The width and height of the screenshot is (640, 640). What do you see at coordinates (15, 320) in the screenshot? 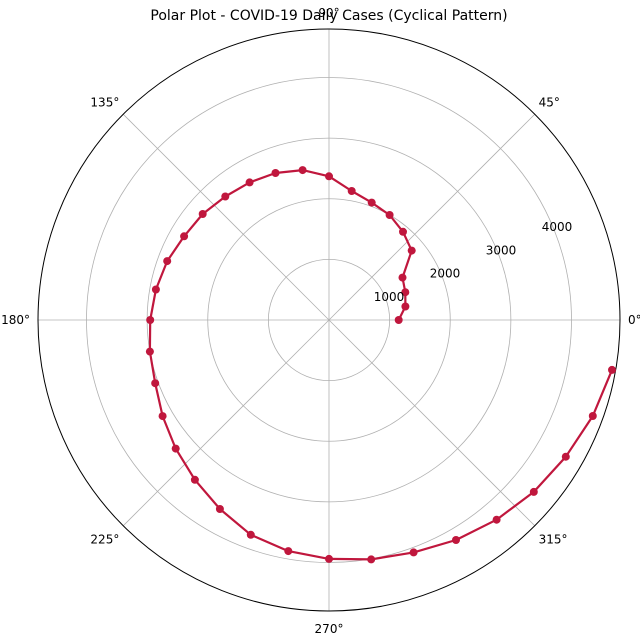
I see `theta-tick-label: 180°` at bounding box center [15, 320].